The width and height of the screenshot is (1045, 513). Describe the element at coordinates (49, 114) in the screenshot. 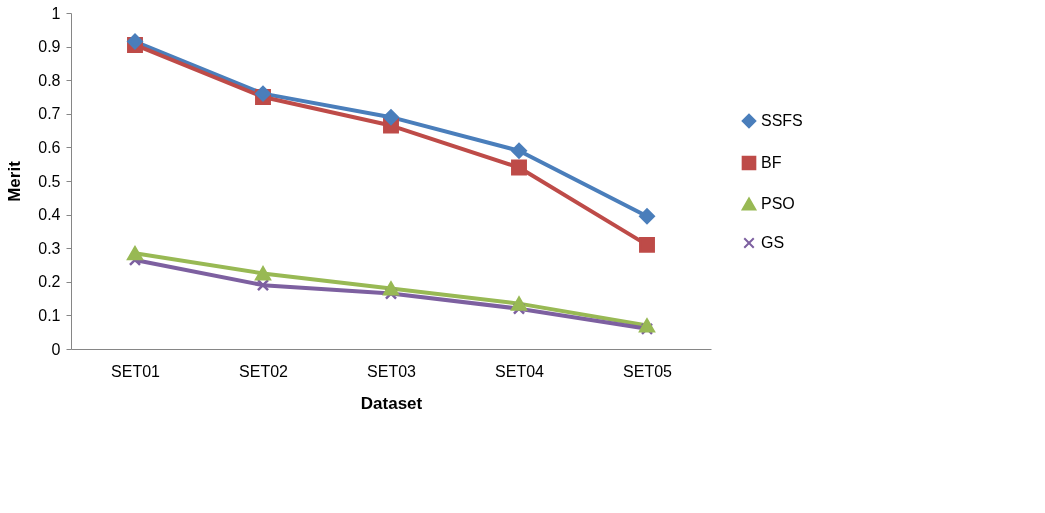

I see `y-tick-label: 0.7` at that location.